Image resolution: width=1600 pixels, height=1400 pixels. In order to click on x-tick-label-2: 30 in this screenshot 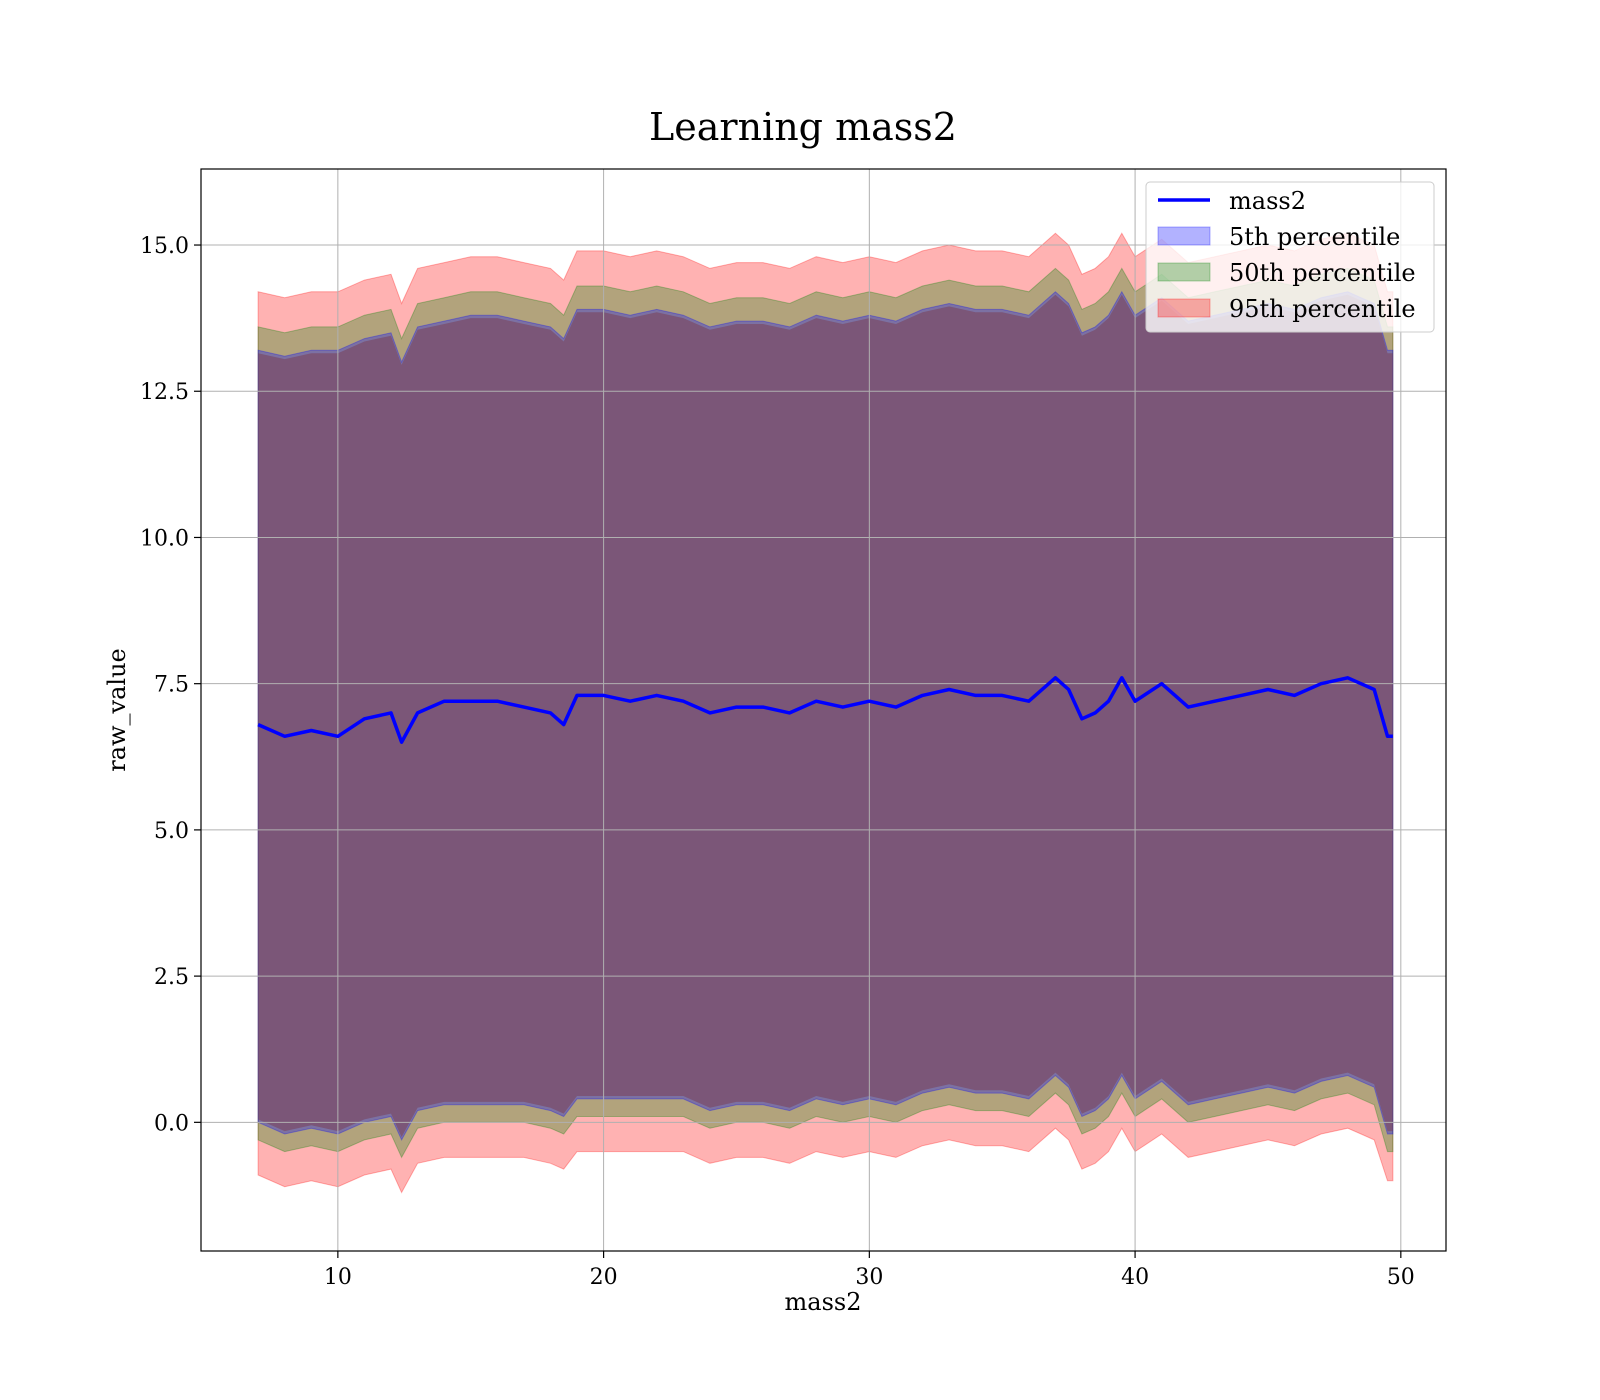, I will do `click(869, 1277)`.